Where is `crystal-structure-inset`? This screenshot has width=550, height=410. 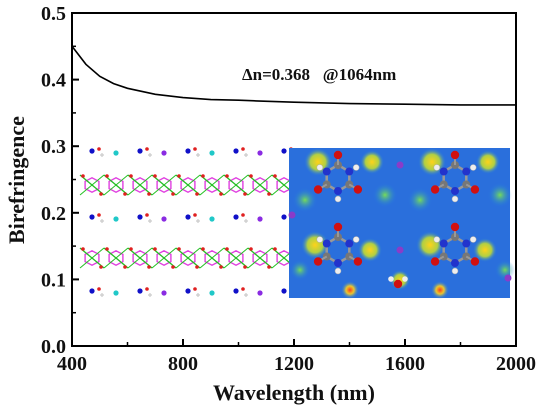 crystal-structure-inset is located at coordinates (188, 222).